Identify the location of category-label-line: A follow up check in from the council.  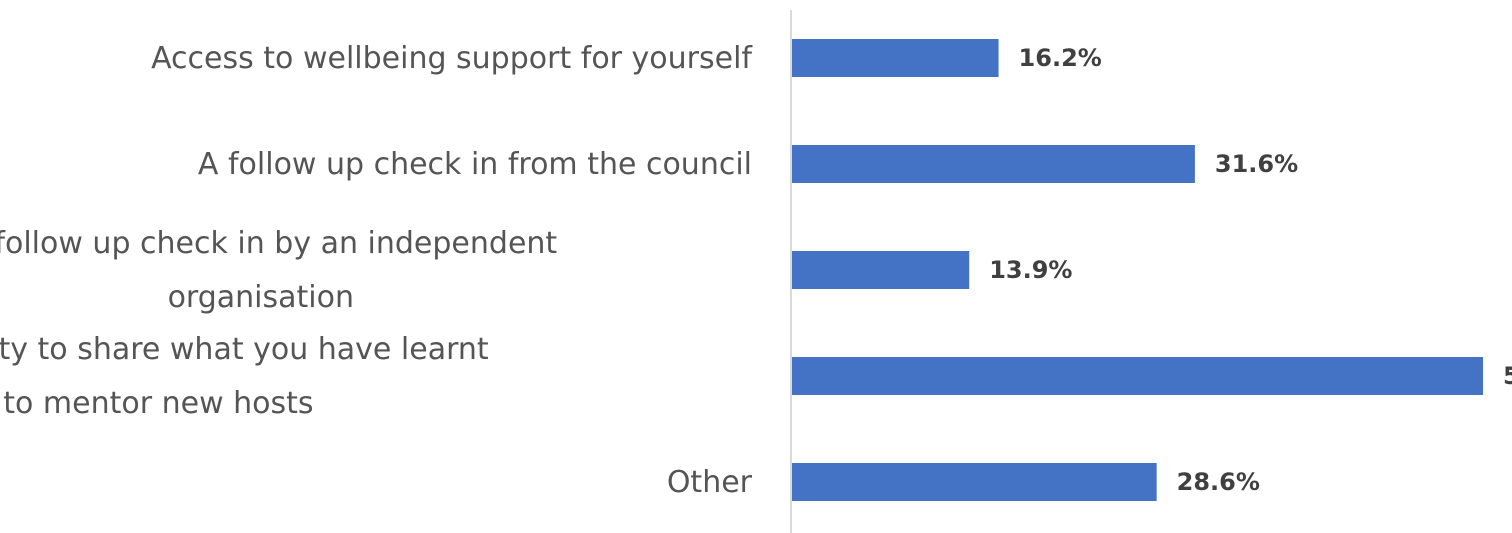
(475, 164).